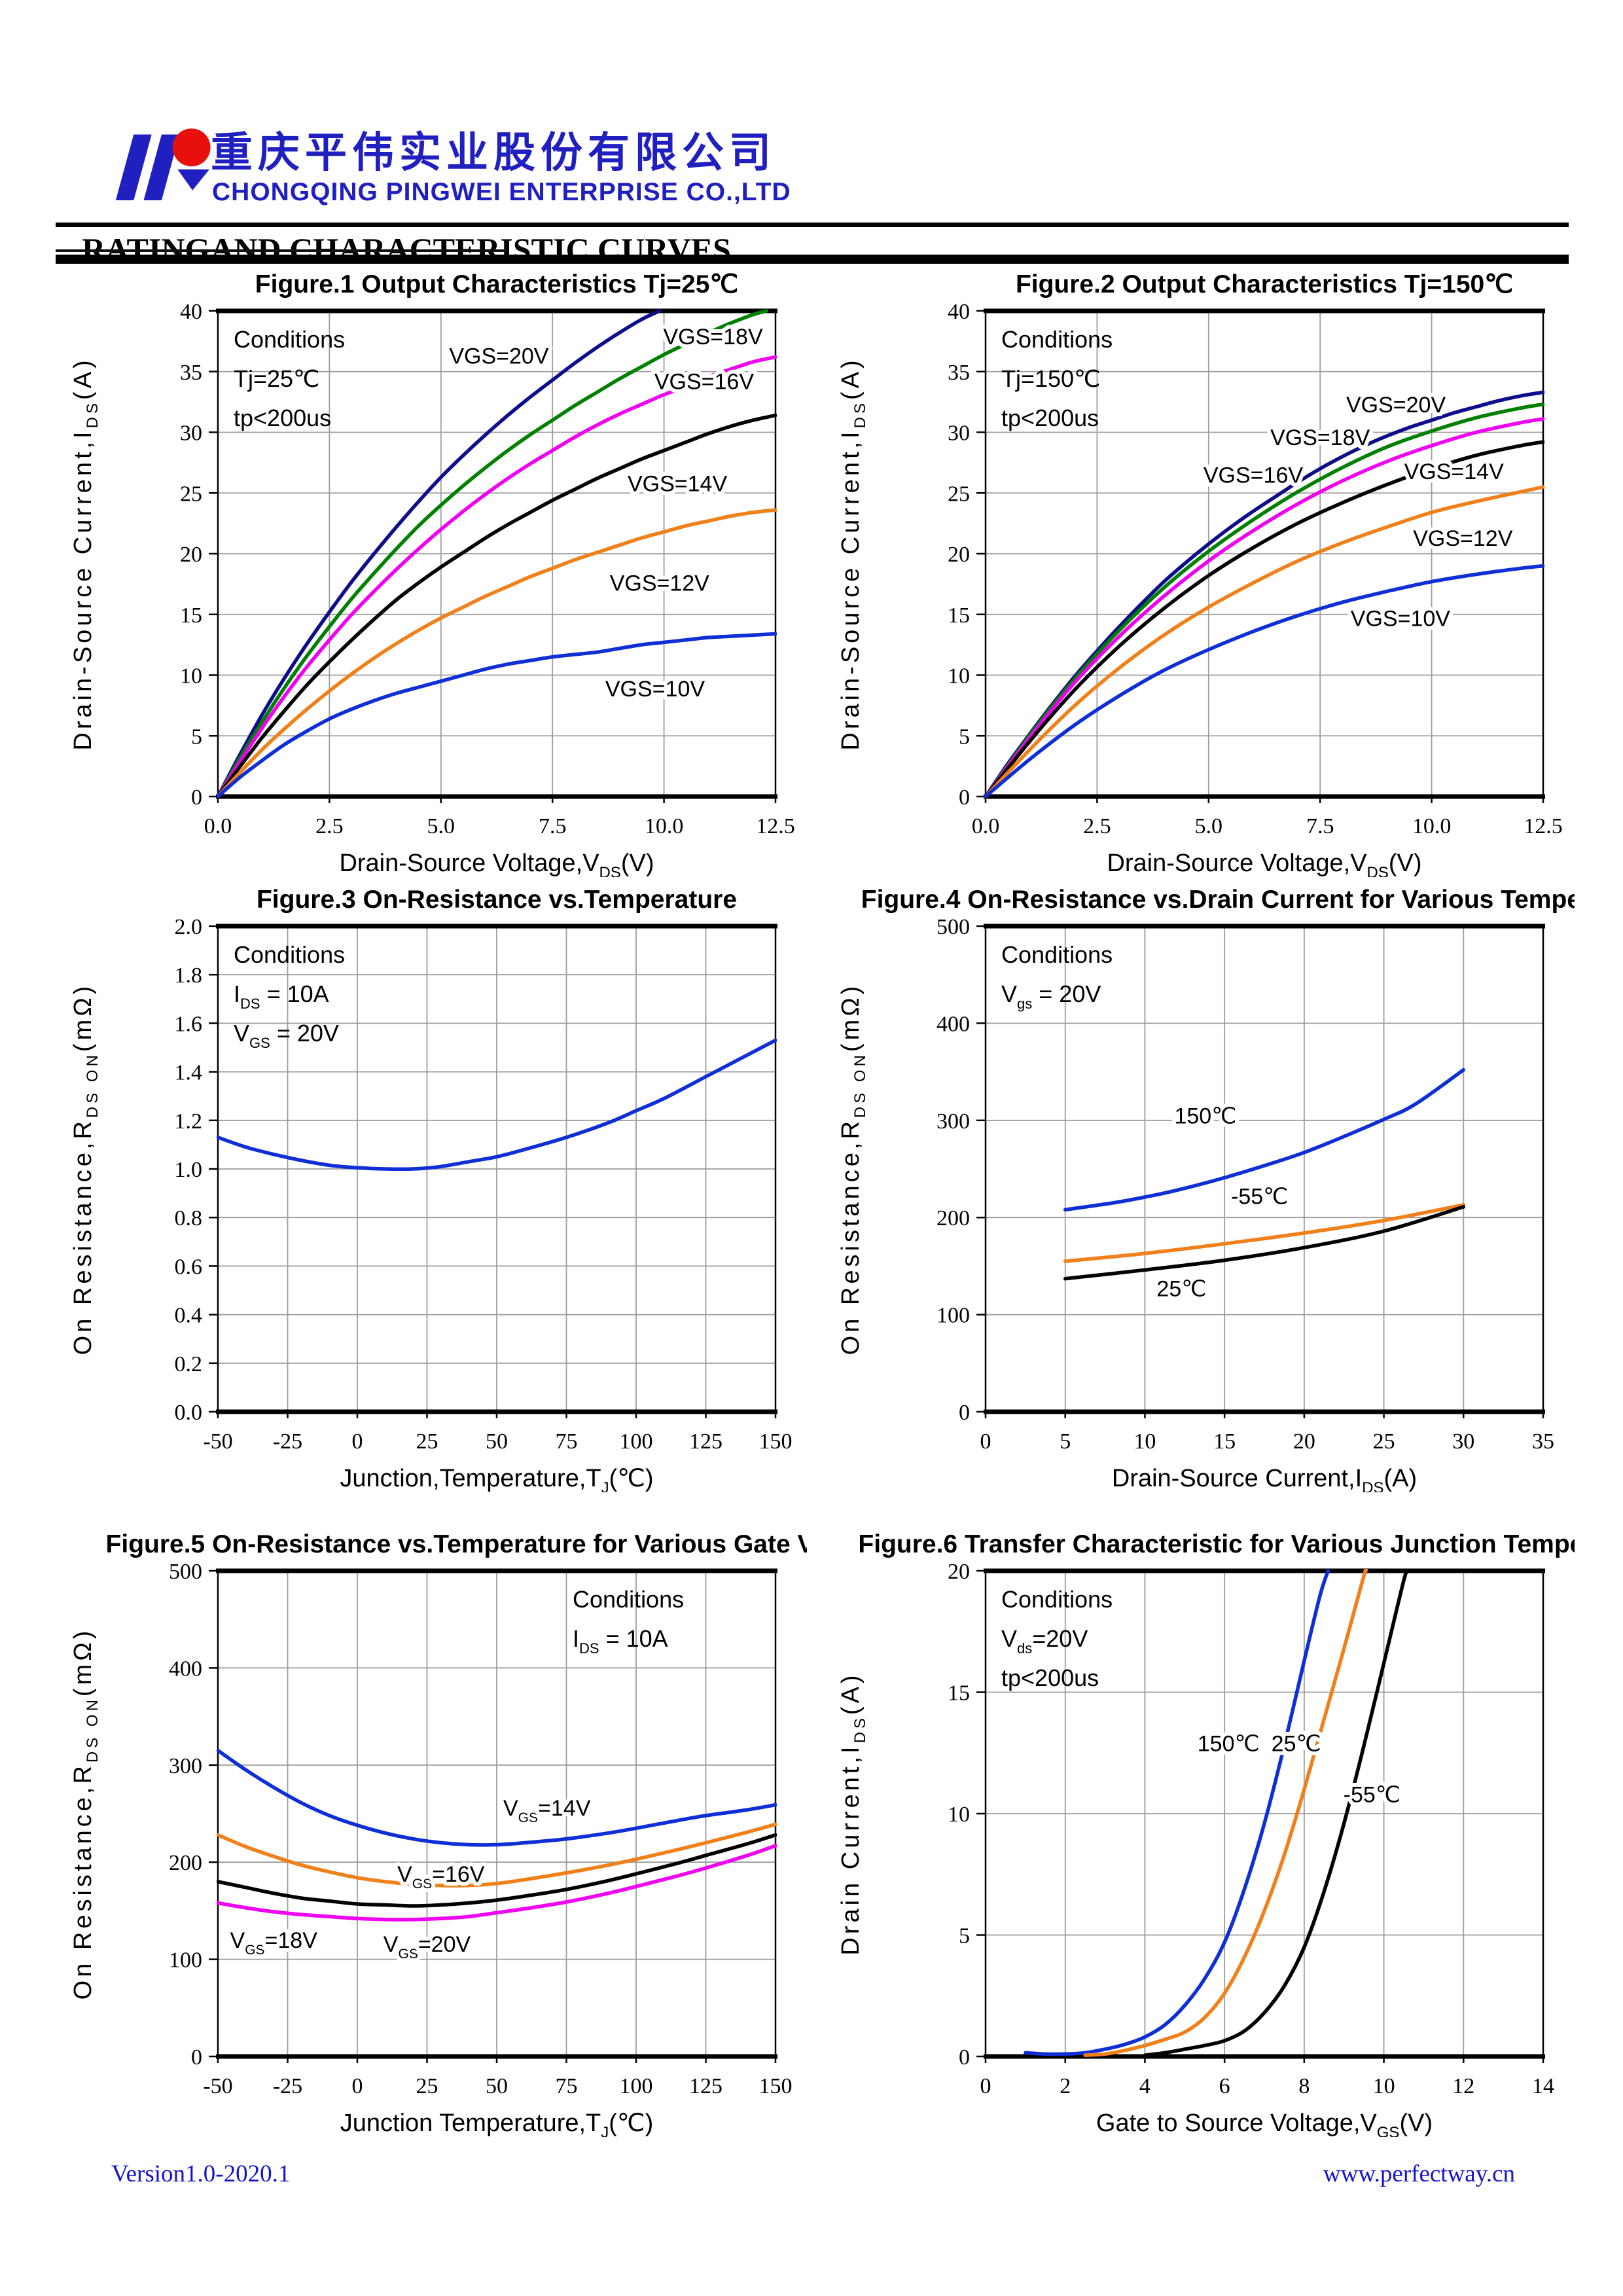  I want to click on x-axis-label: Drain-Source Voltage,VDS(V), so click(496, 863).